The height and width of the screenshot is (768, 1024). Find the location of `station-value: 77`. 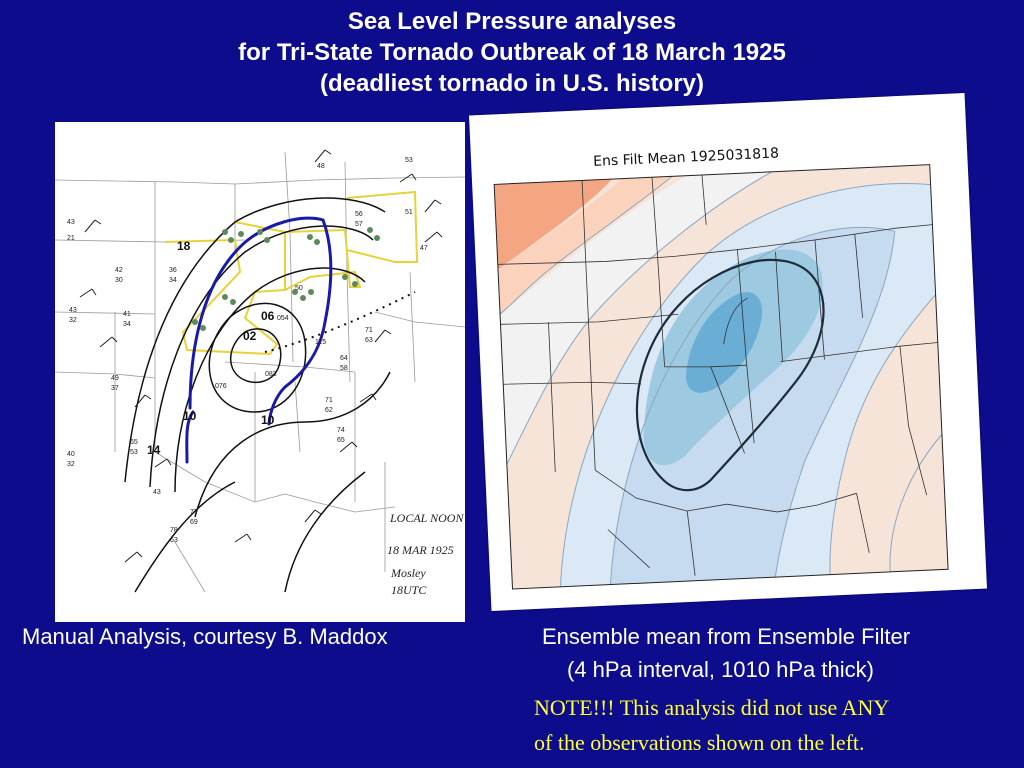

station-value: 77 is located at coordinates (194, 512).